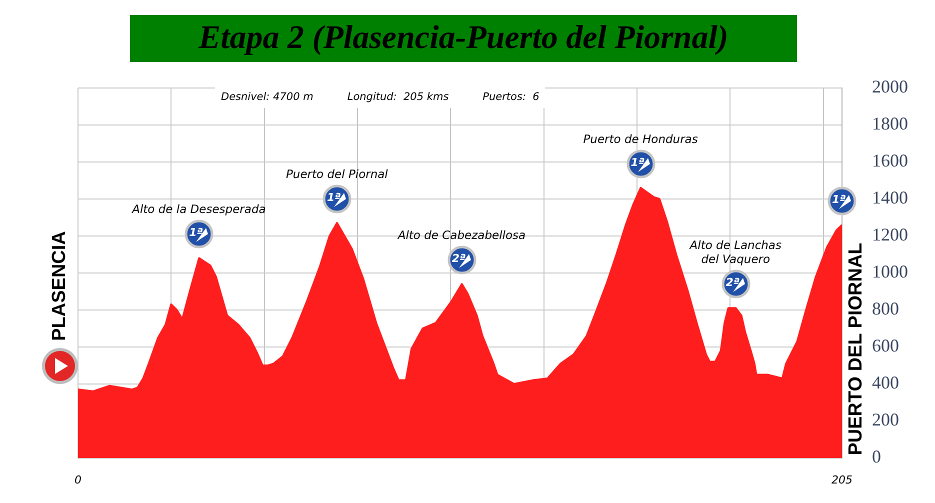 The height and width of the screenshot is (503, 935). What do you see at coordinates (876, 456) in the screenshot?
I see `y-tick-label: 0` at bounding box center [876, 456].